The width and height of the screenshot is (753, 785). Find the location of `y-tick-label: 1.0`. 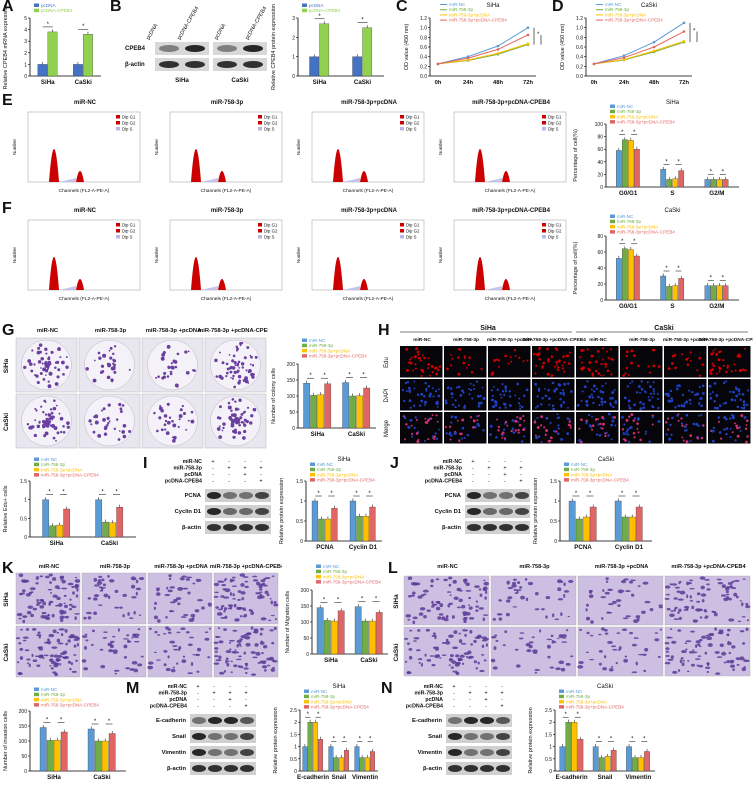

y-tick-label: 1.0 is located at coordinates (579, 29).